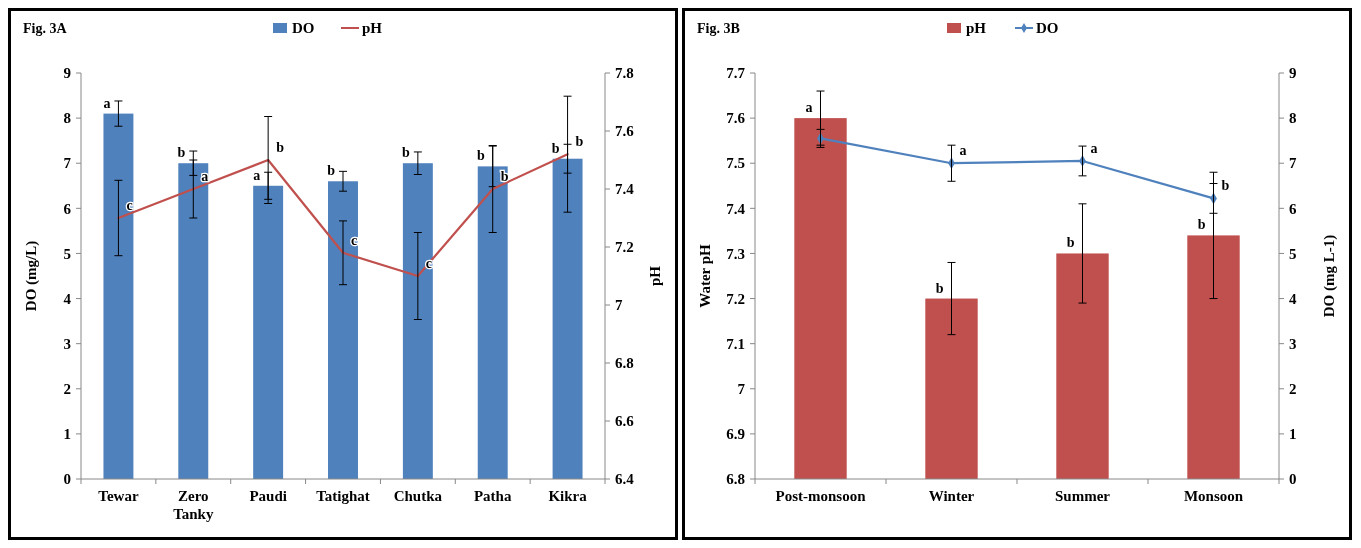 Image resolution: width=1361 pixels, height=548 pixels. What do you see at coordinates (67, 253) in the screenshot?
I see `y-tick-label: 5` at bounding box center [67, 253].